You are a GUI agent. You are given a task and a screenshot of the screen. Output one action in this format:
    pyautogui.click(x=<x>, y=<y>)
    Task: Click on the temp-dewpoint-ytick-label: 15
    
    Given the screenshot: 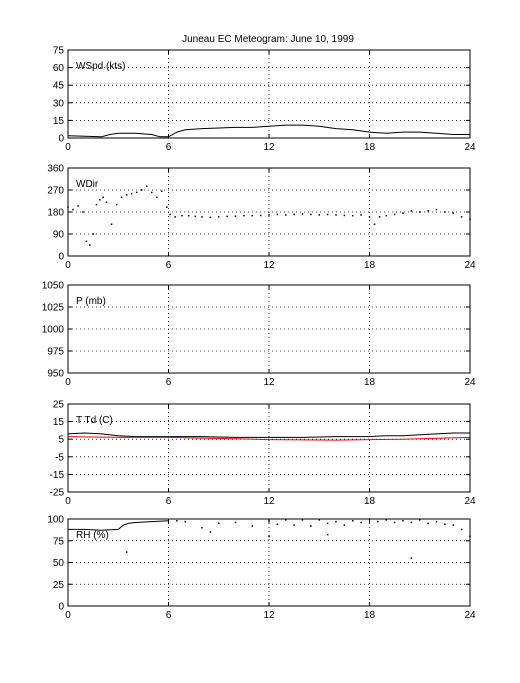 What is the action you would take?
    pyautogui.click(x=59, y=422)
    